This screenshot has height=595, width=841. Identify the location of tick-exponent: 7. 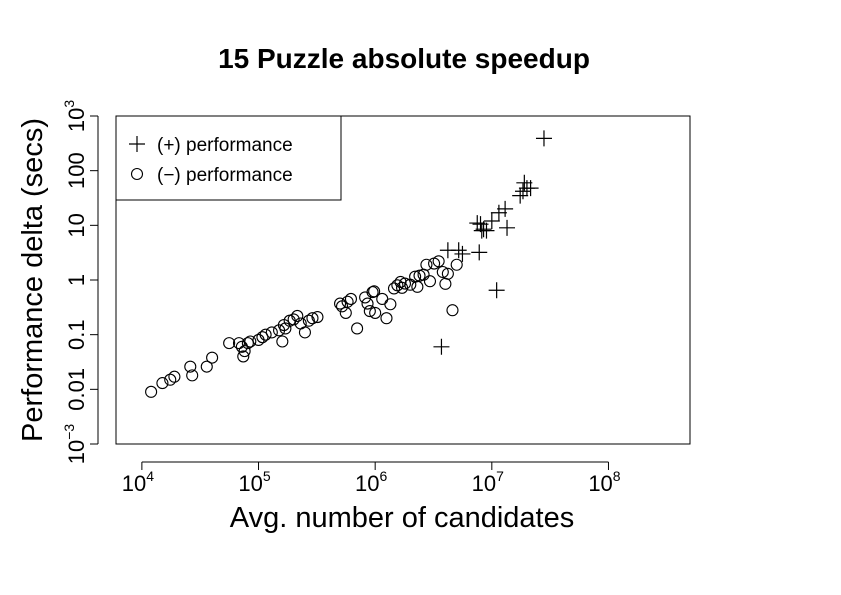
(500, 476).